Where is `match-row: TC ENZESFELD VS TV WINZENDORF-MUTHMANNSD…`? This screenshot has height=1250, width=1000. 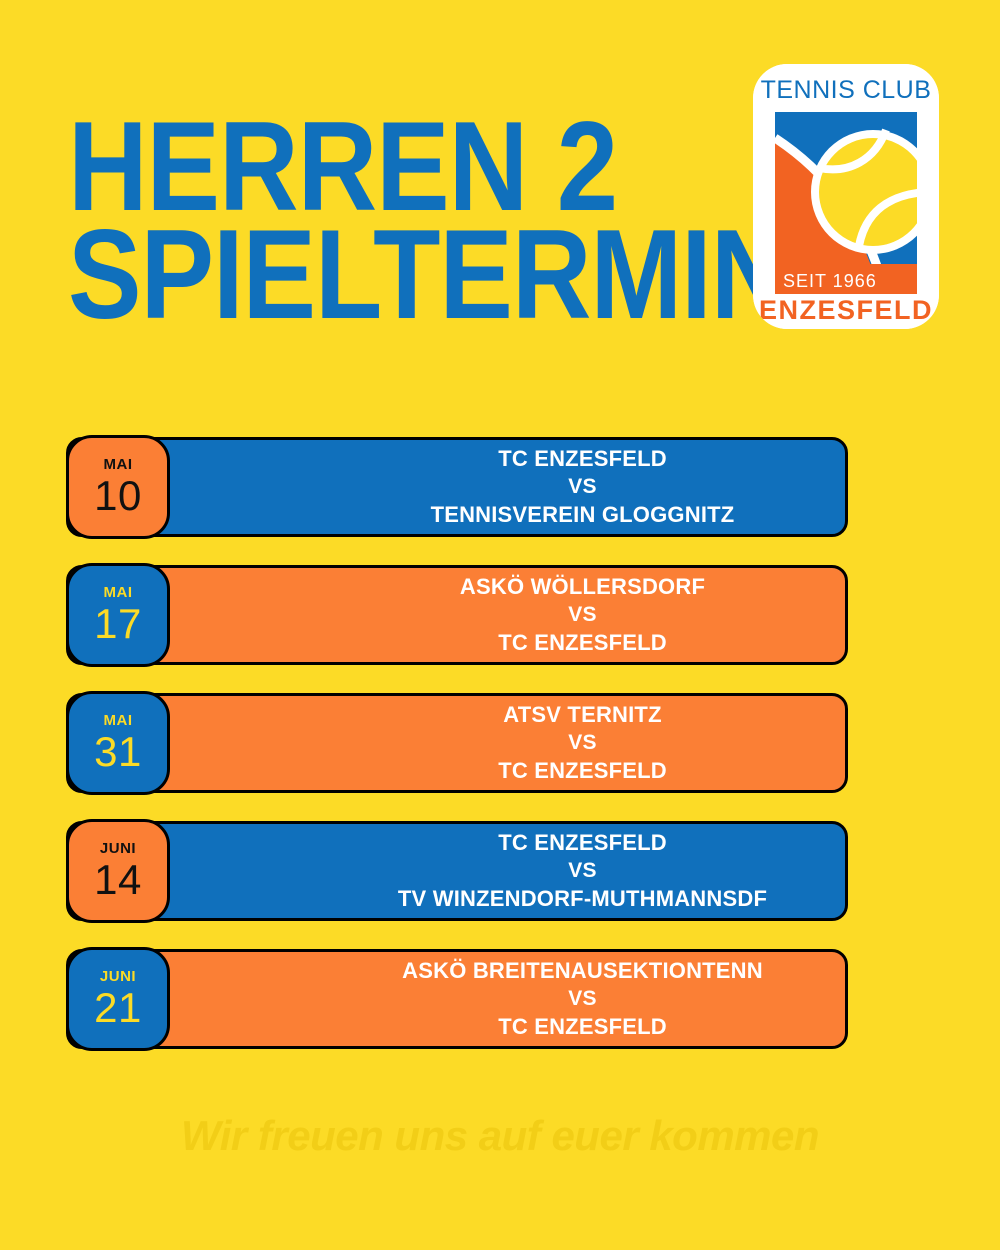 match-row: TC ENZESFELD VS TV WINZENDORF-MUTHMANNSD… is located at coordinates (500, 871).